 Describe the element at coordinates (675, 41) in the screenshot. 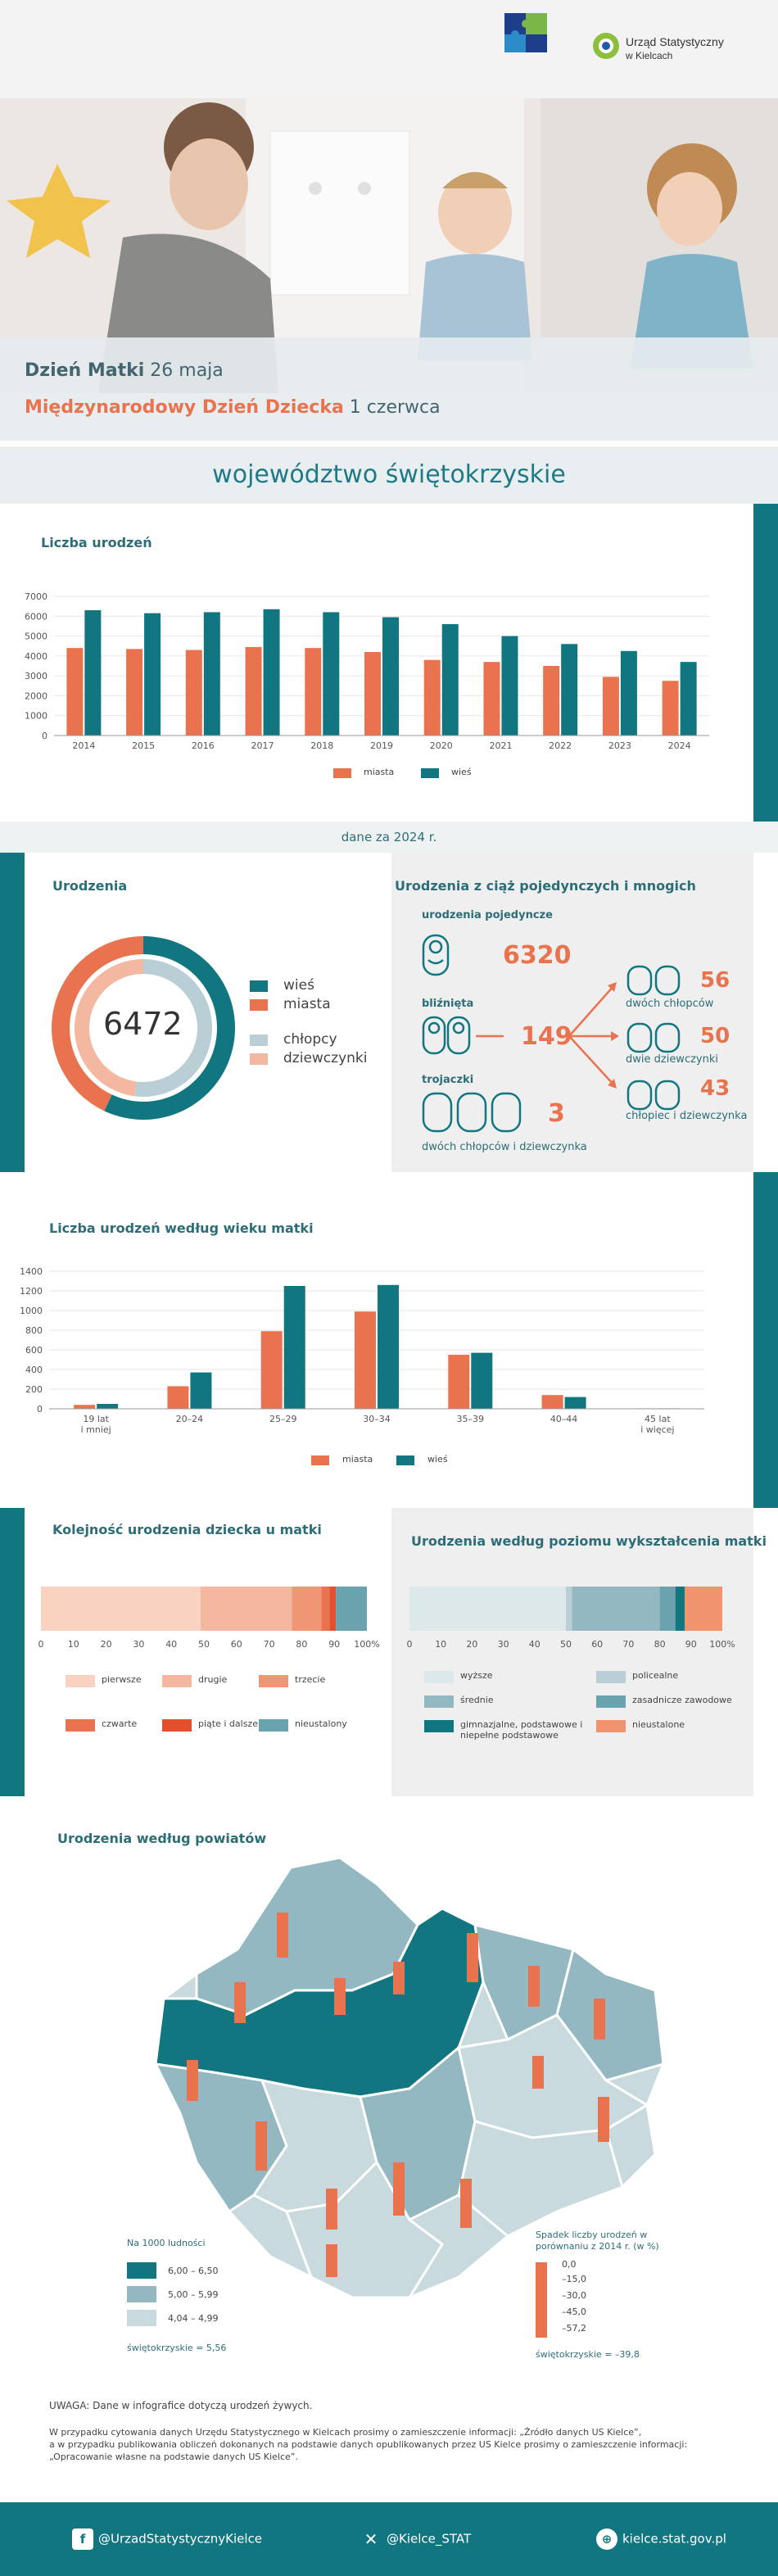

I see `us-logo-name: Urząd Statystyczny` at that location.